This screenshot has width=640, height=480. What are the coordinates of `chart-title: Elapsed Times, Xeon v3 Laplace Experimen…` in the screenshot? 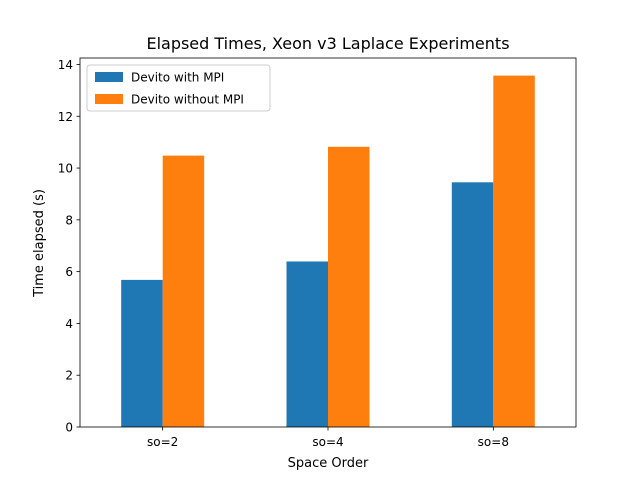 It's located at (327, 43).